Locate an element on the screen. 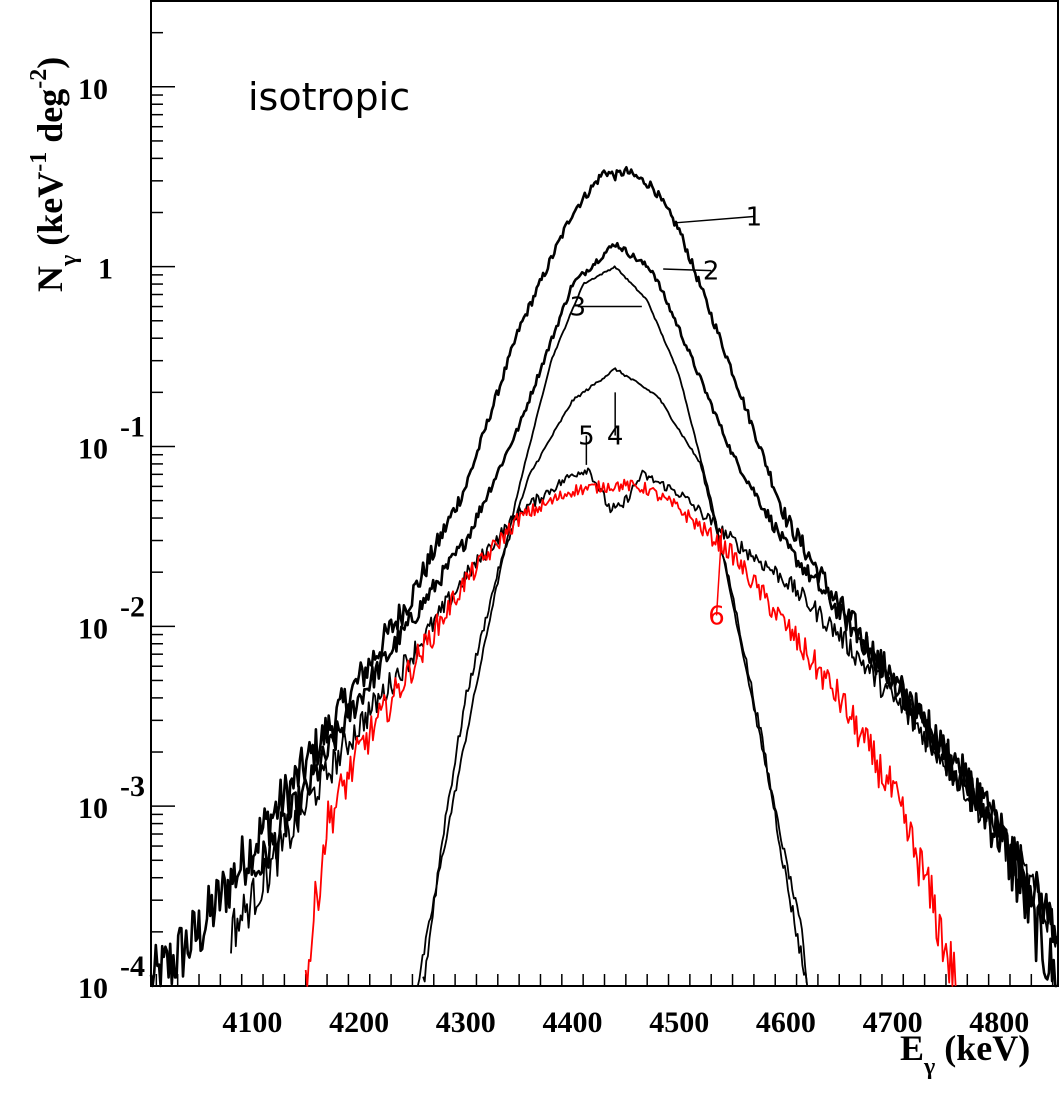 Image resolution: width=1062 pixels, height=1108 pixels. y-tick-exponent: -1 is located at coordinates (132, 426).